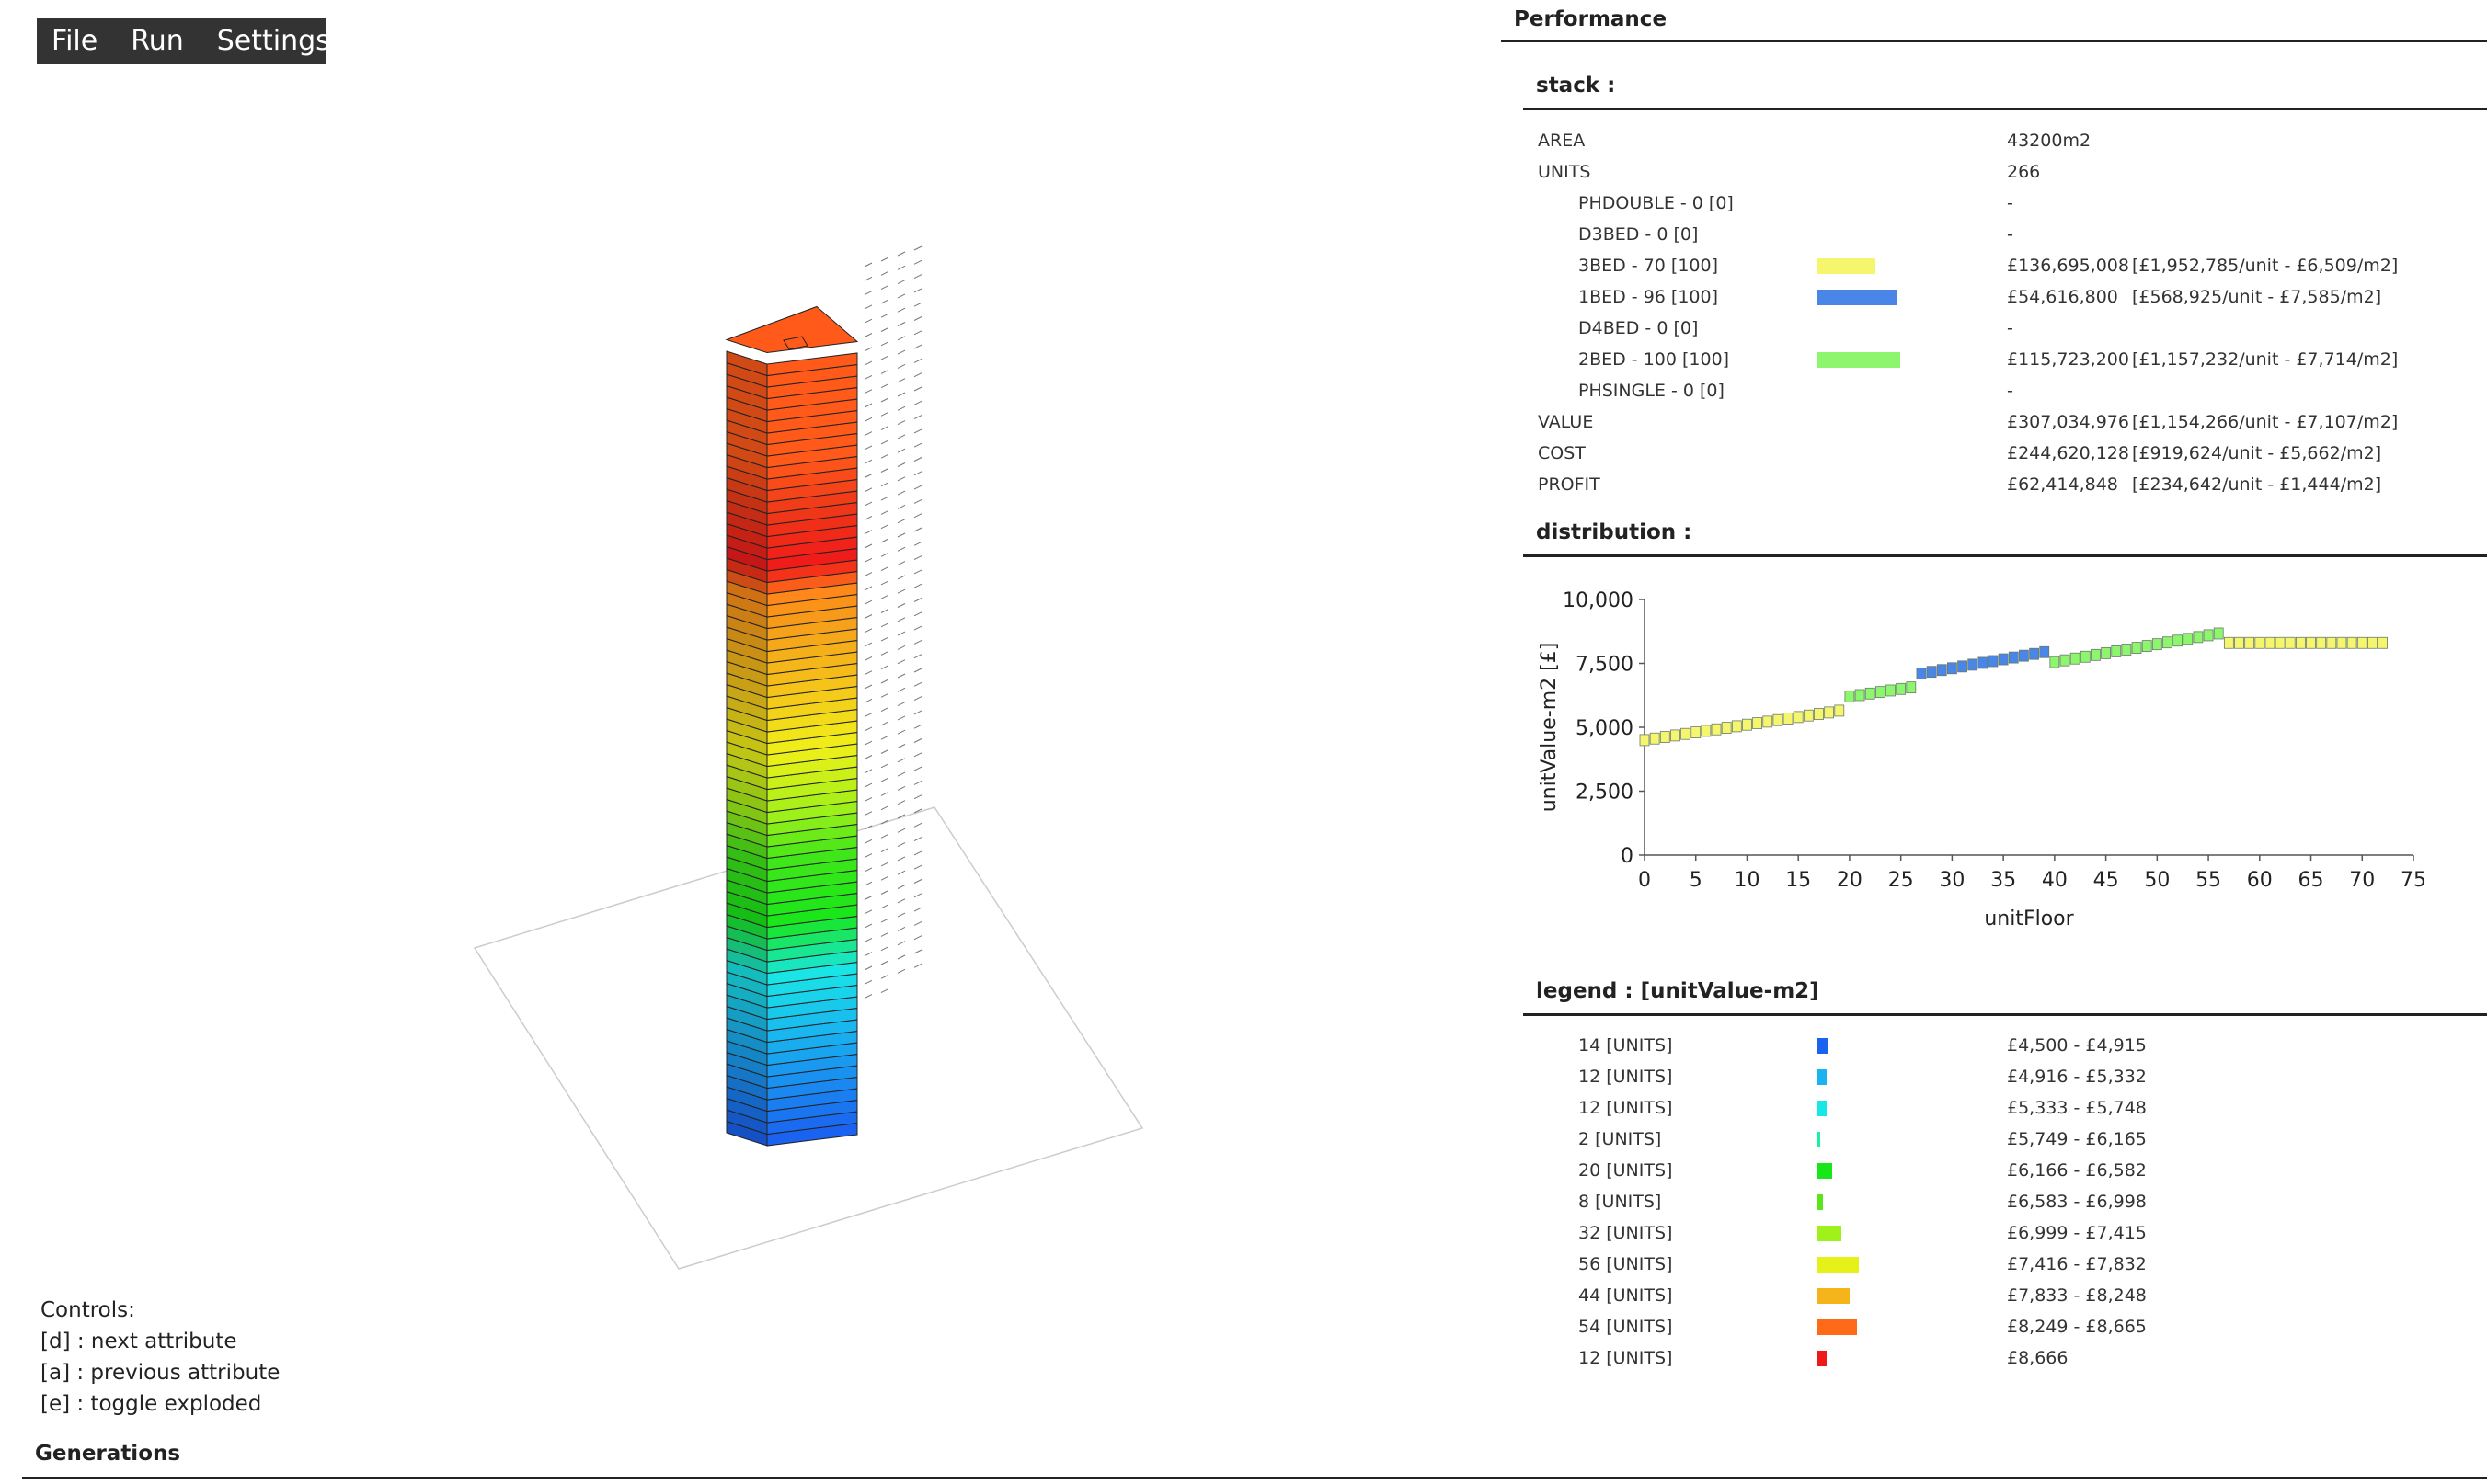 The image size is (2487, 1484). What do you see at coordinates (75, 41) in the screenshot?
I see `menu-file: File` at bounding box center [75, 41].